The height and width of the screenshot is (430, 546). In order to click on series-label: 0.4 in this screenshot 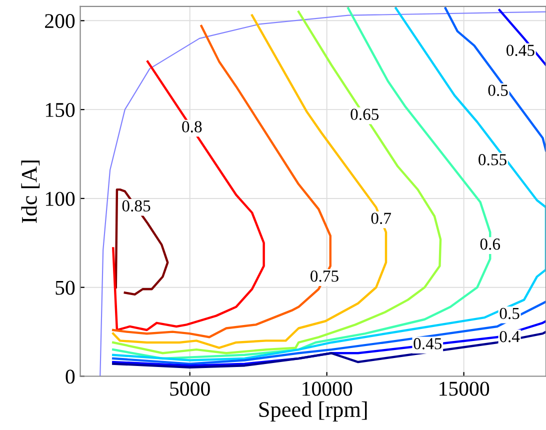, I will do `click(510, 336)`.